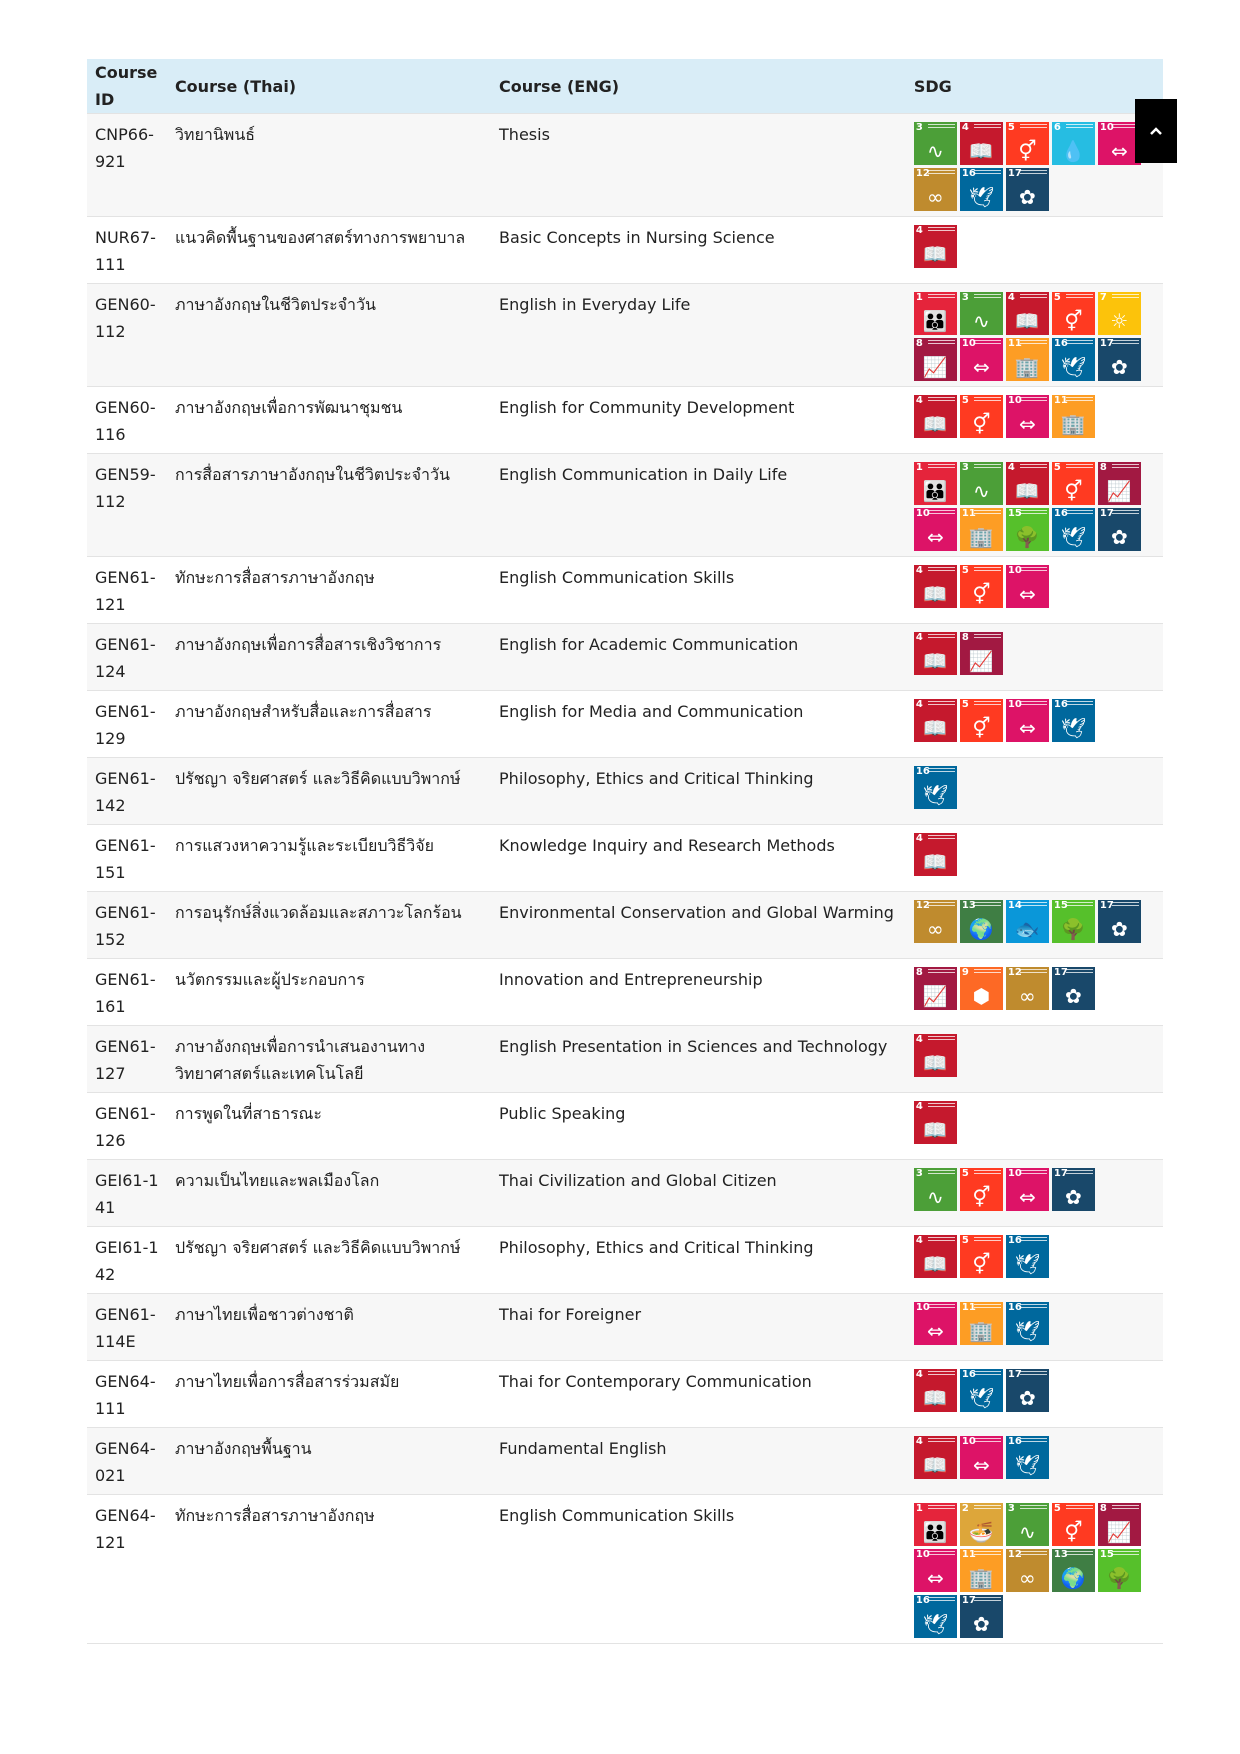 The width and height of the screenshot is (1240, 1754). I want to click on course-thai: นวัตกรรมและผู้ประกอบการ, so click(329, 992).